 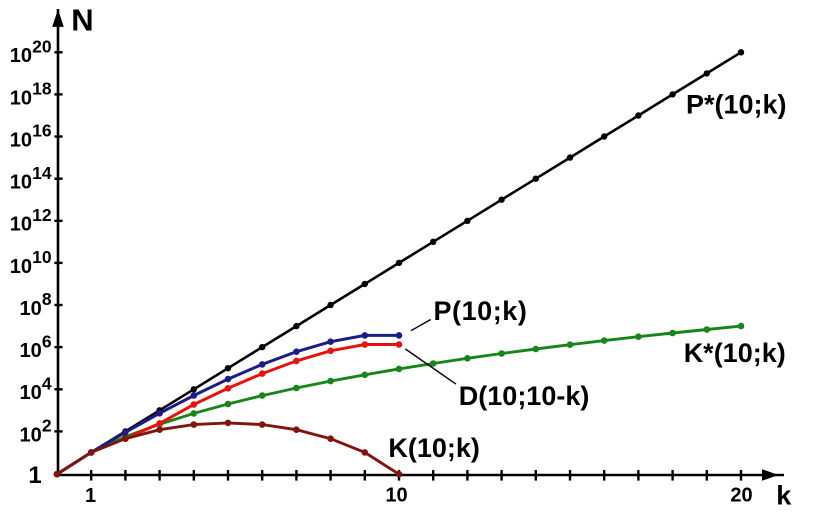 I want to click on svg-text: K(10;k), so click(x=434, y=448).